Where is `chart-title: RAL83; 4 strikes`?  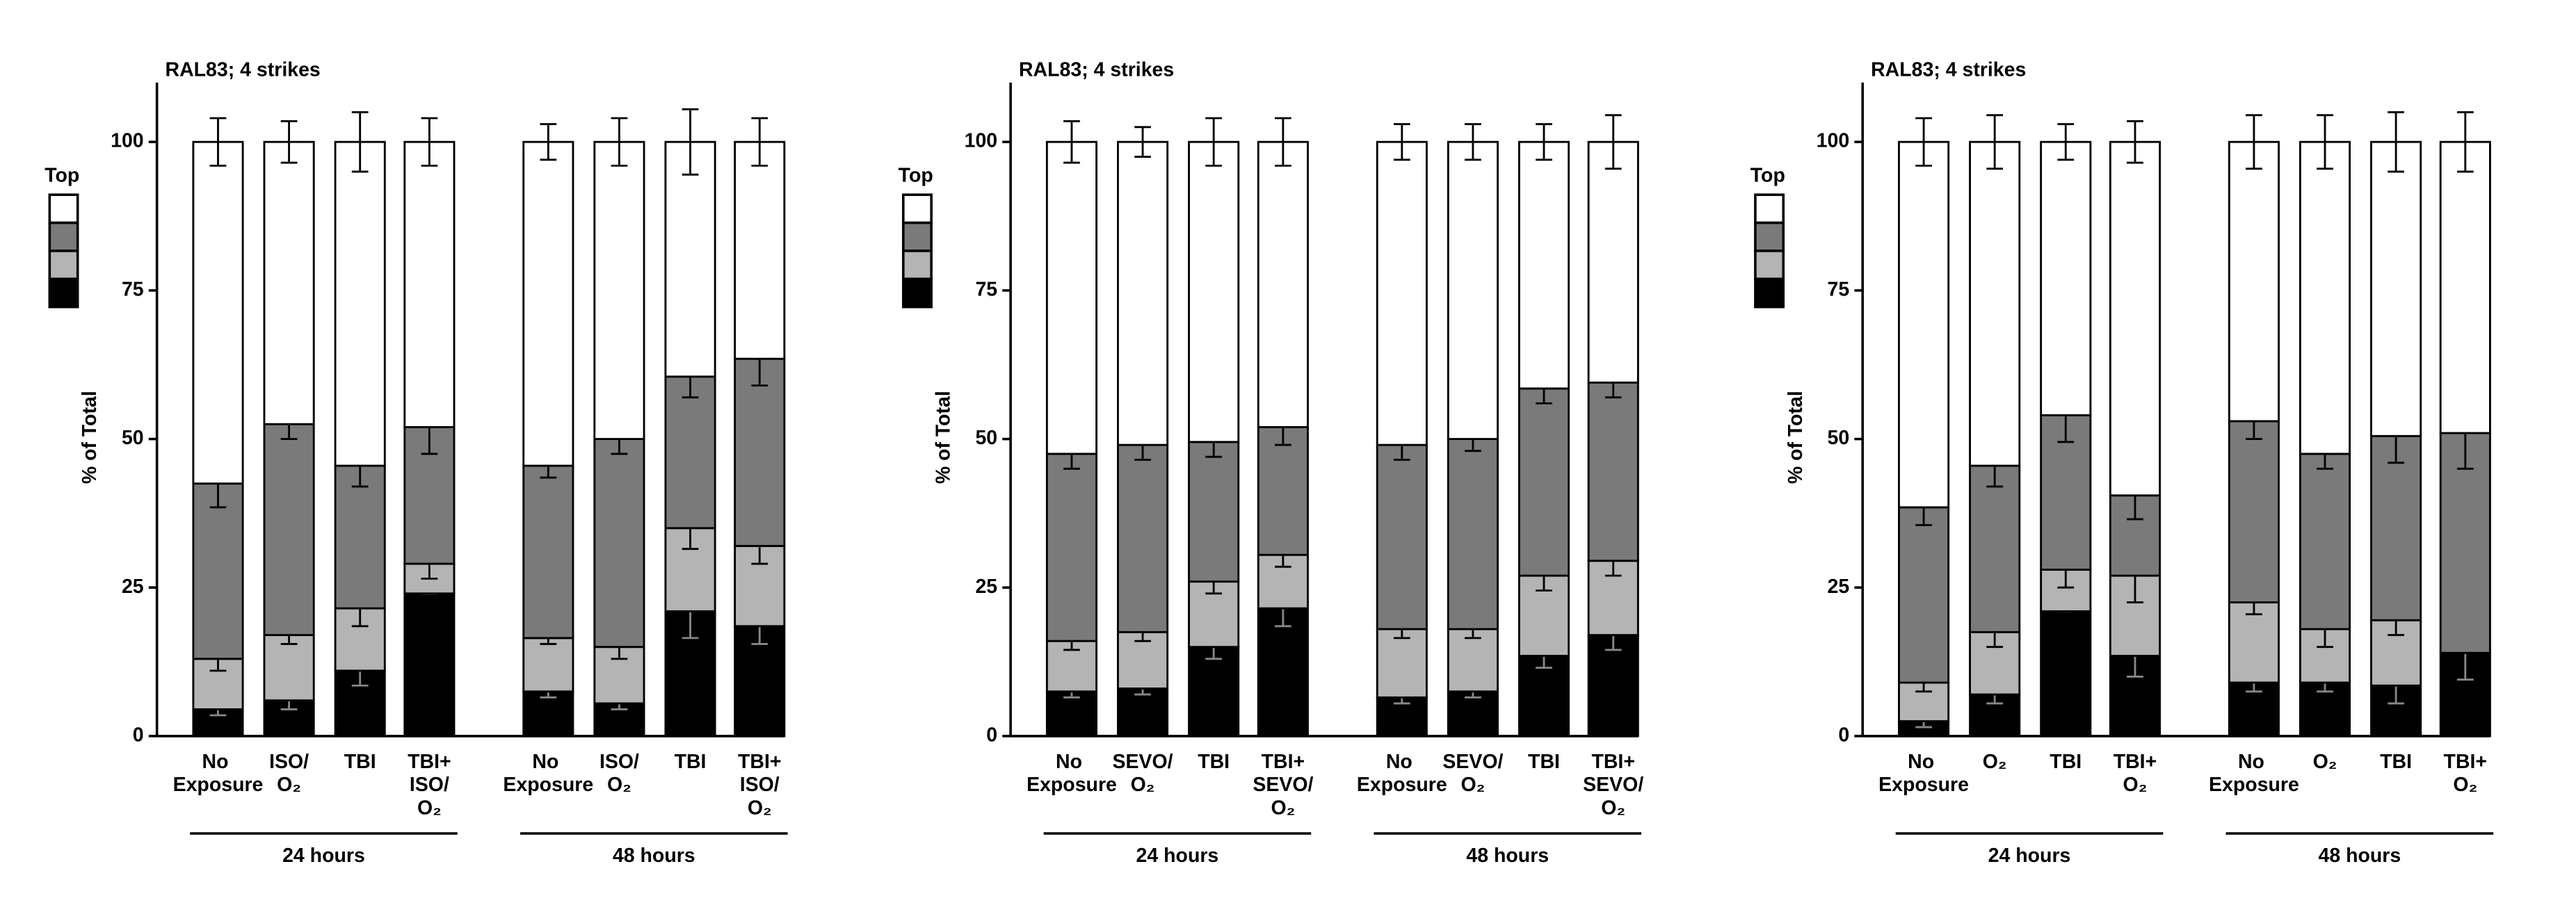 chart-title: RAL83; 4 strikes is located at coordinates (243, 70).